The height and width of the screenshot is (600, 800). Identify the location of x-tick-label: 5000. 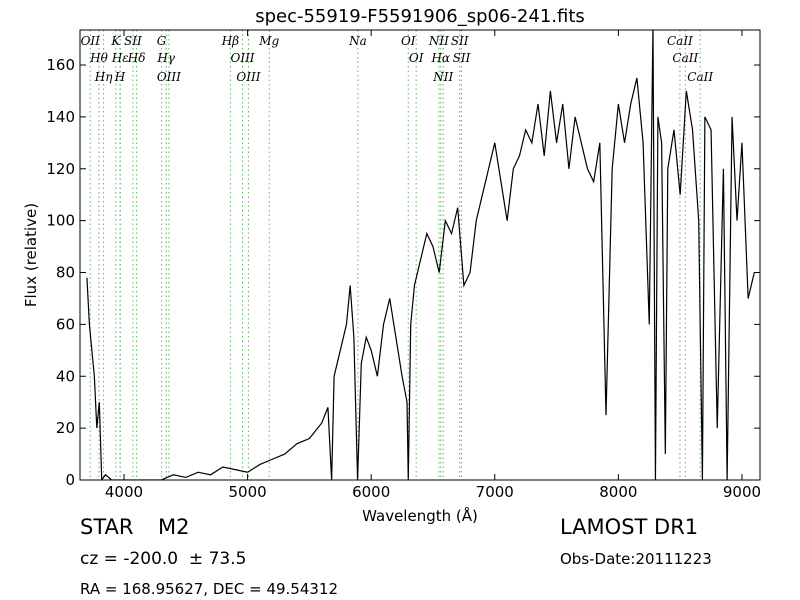
(247, 492).